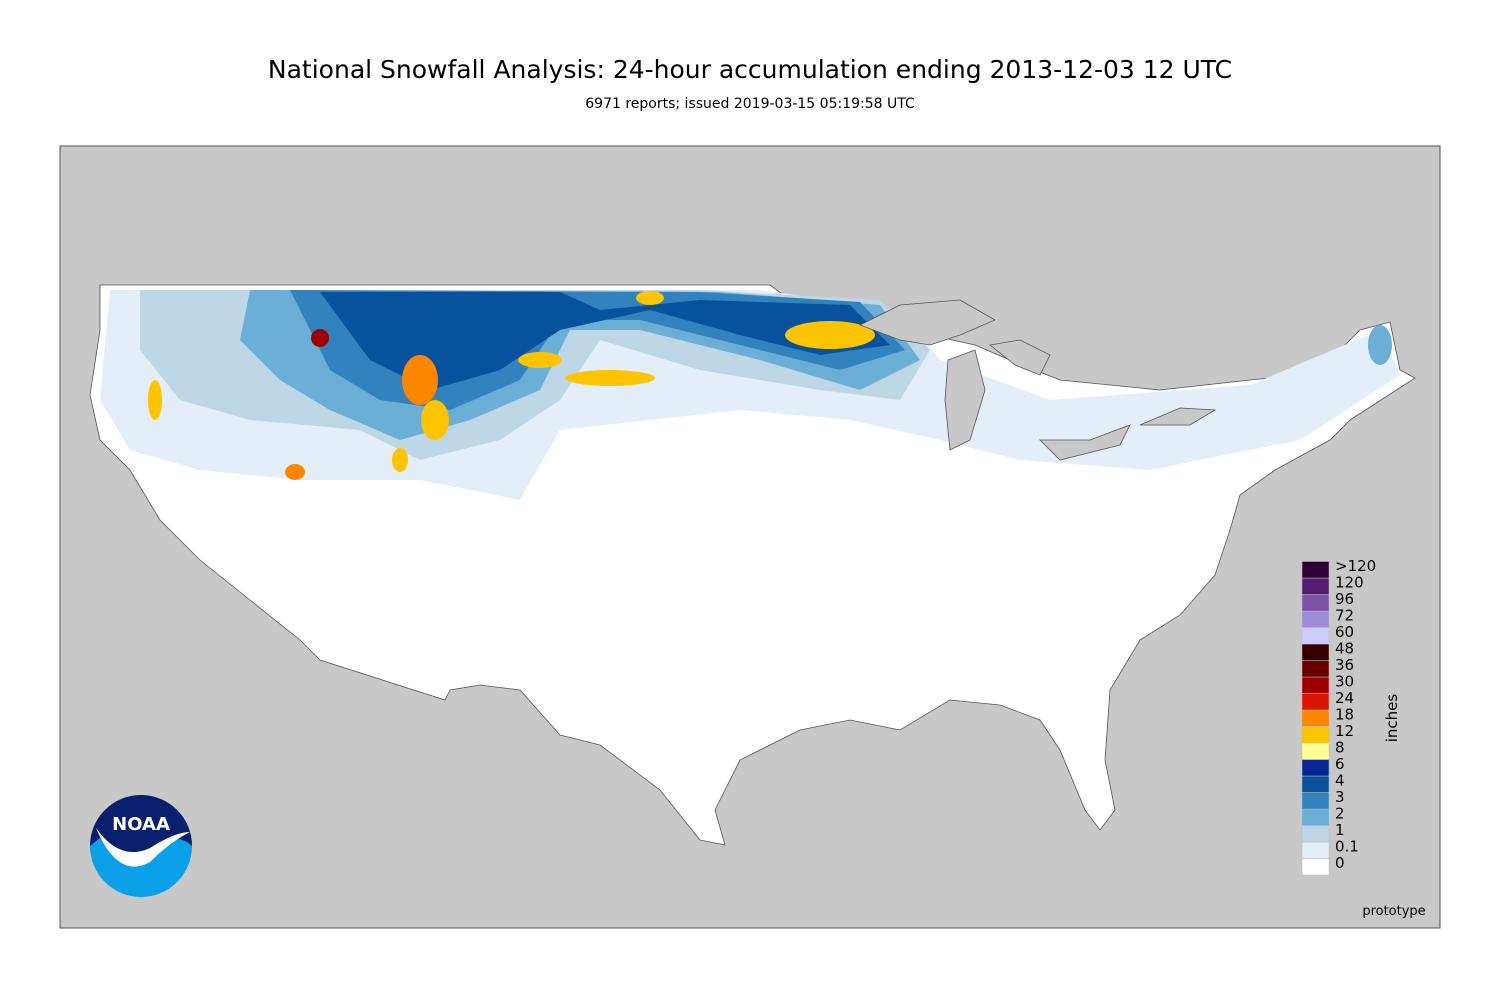 The image size is (1500, 982). Describe the element at coordinates (1340, 814) in the screenshot. I see `legend-label: 2` at that location.